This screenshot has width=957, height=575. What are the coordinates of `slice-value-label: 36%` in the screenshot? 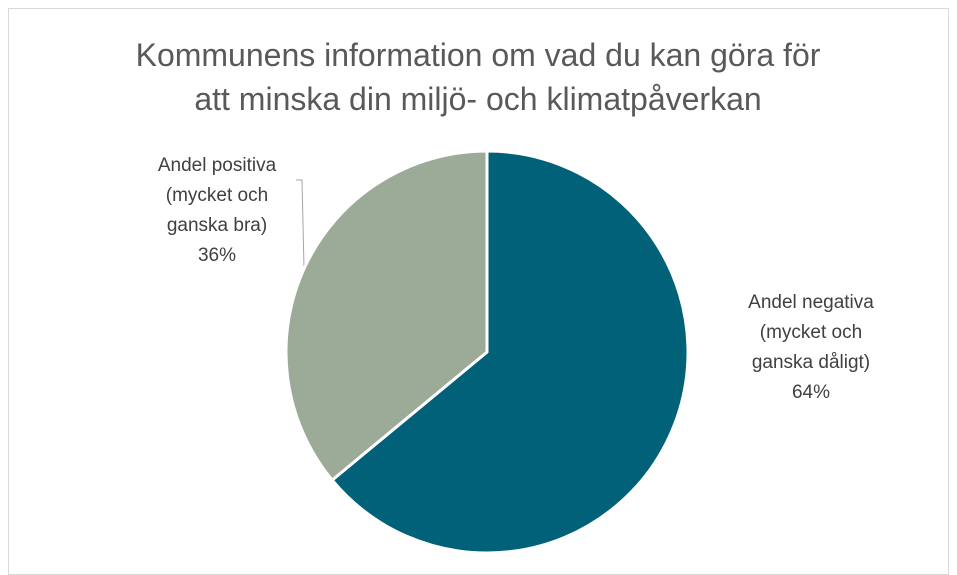 It's located at (217, 255).